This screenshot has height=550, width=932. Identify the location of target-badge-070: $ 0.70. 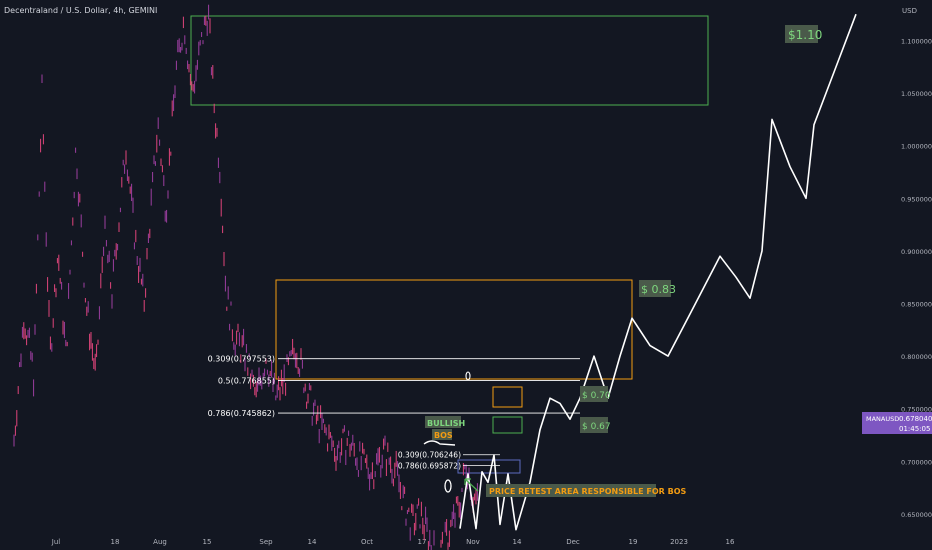
(596, 396).